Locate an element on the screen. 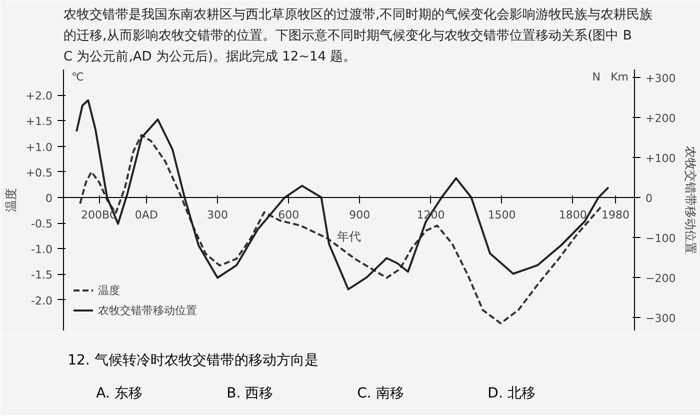 The height and width of the screenshot is (419, 700). y2-tick-label: 0 is located at coordinates (649, 198).